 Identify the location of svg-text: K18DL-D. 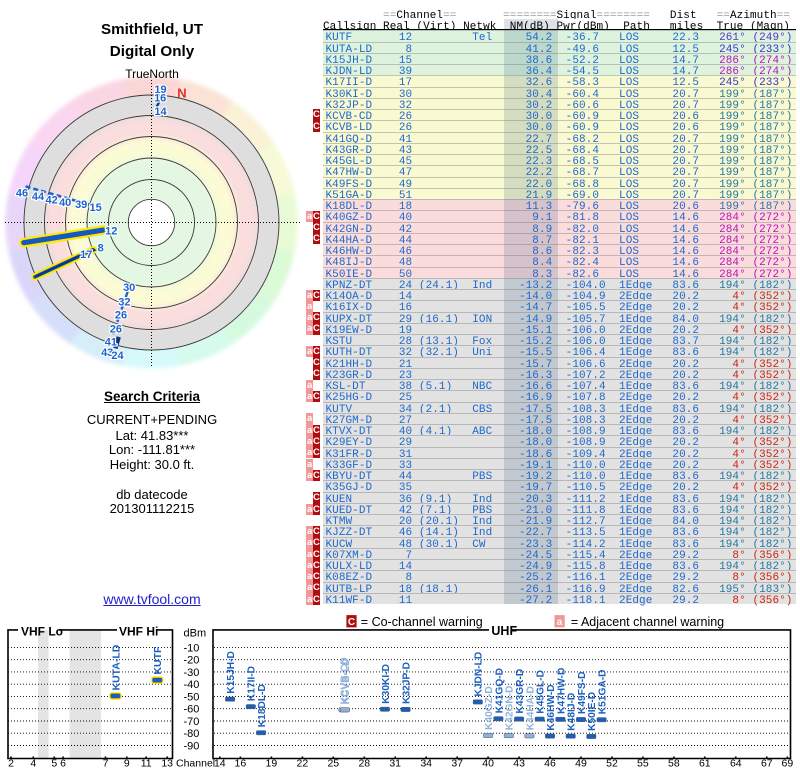
(262, 705).